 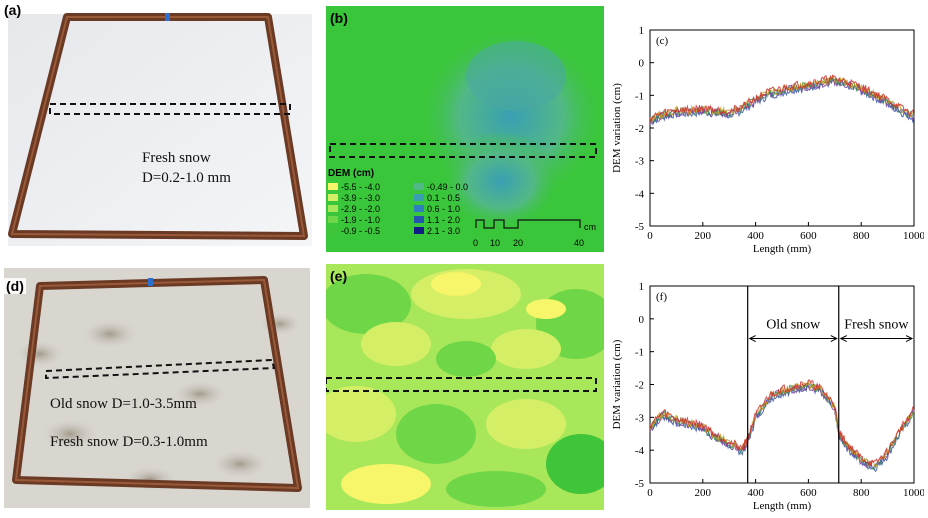 I want to click on dem-map-b, so click(x=466, y=129).